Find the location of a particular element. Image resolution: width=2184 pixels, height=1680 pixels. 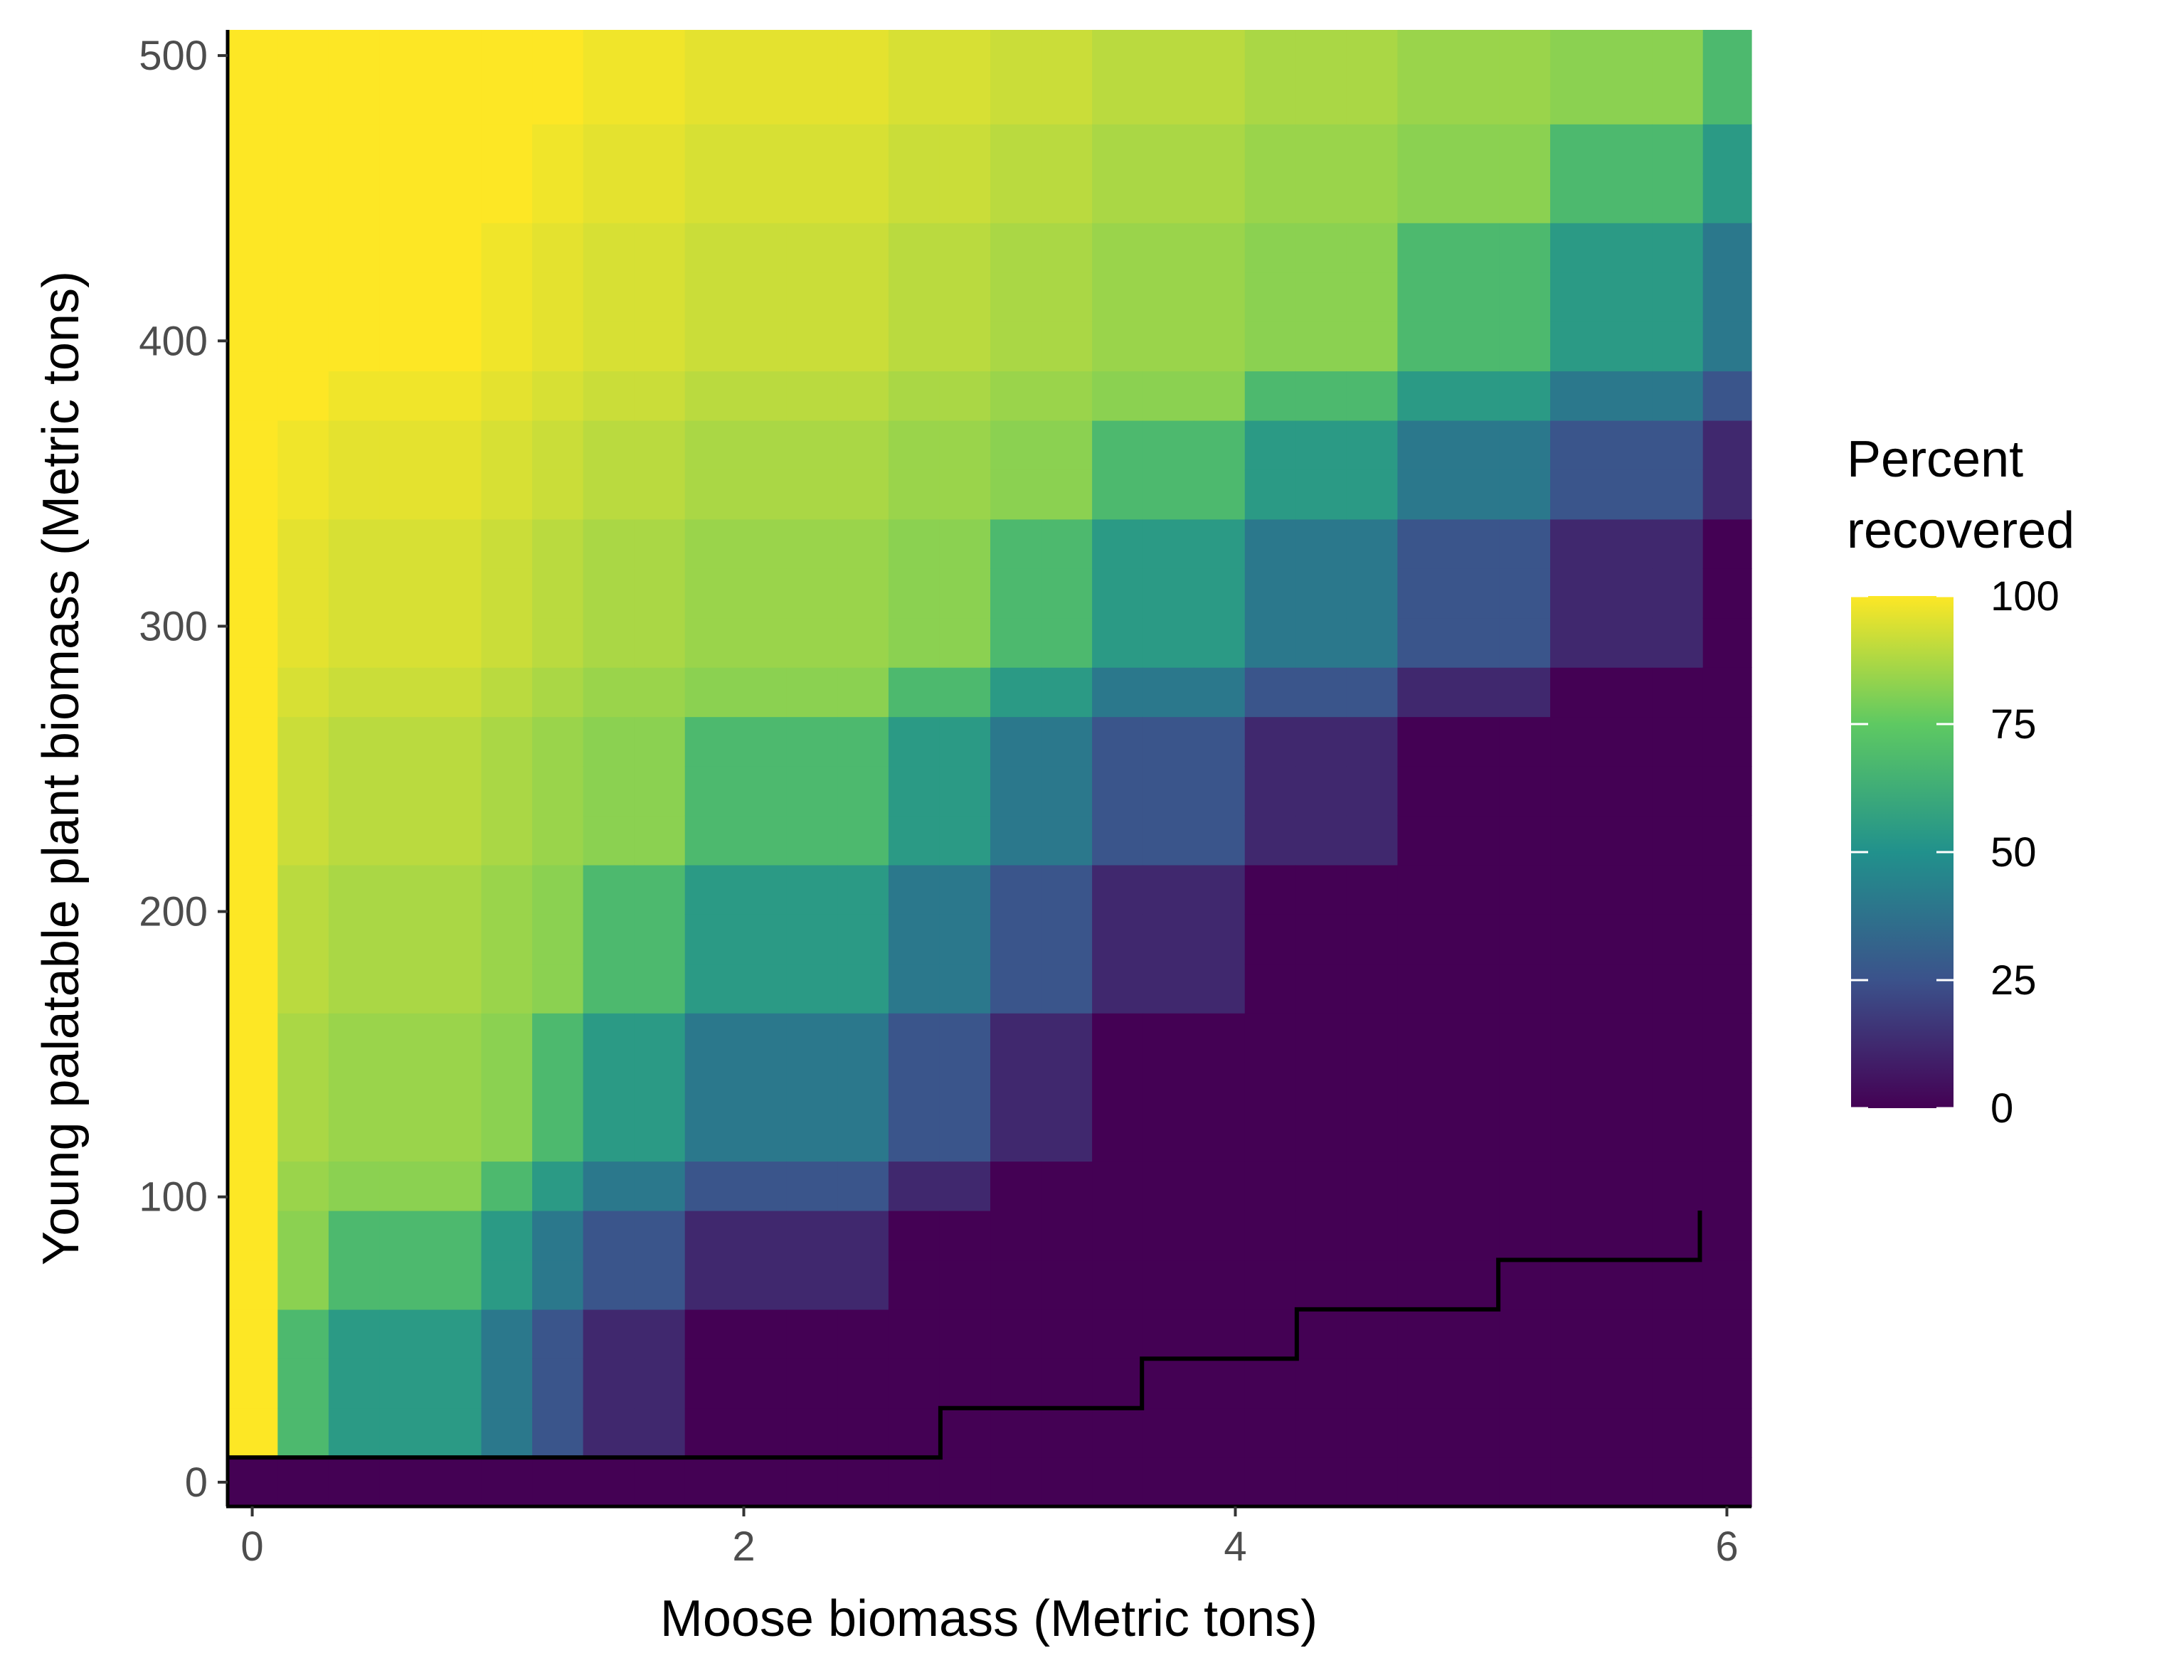

legend-ticks: 0 25 50 75 100 is located at coordinates (1955, 852).